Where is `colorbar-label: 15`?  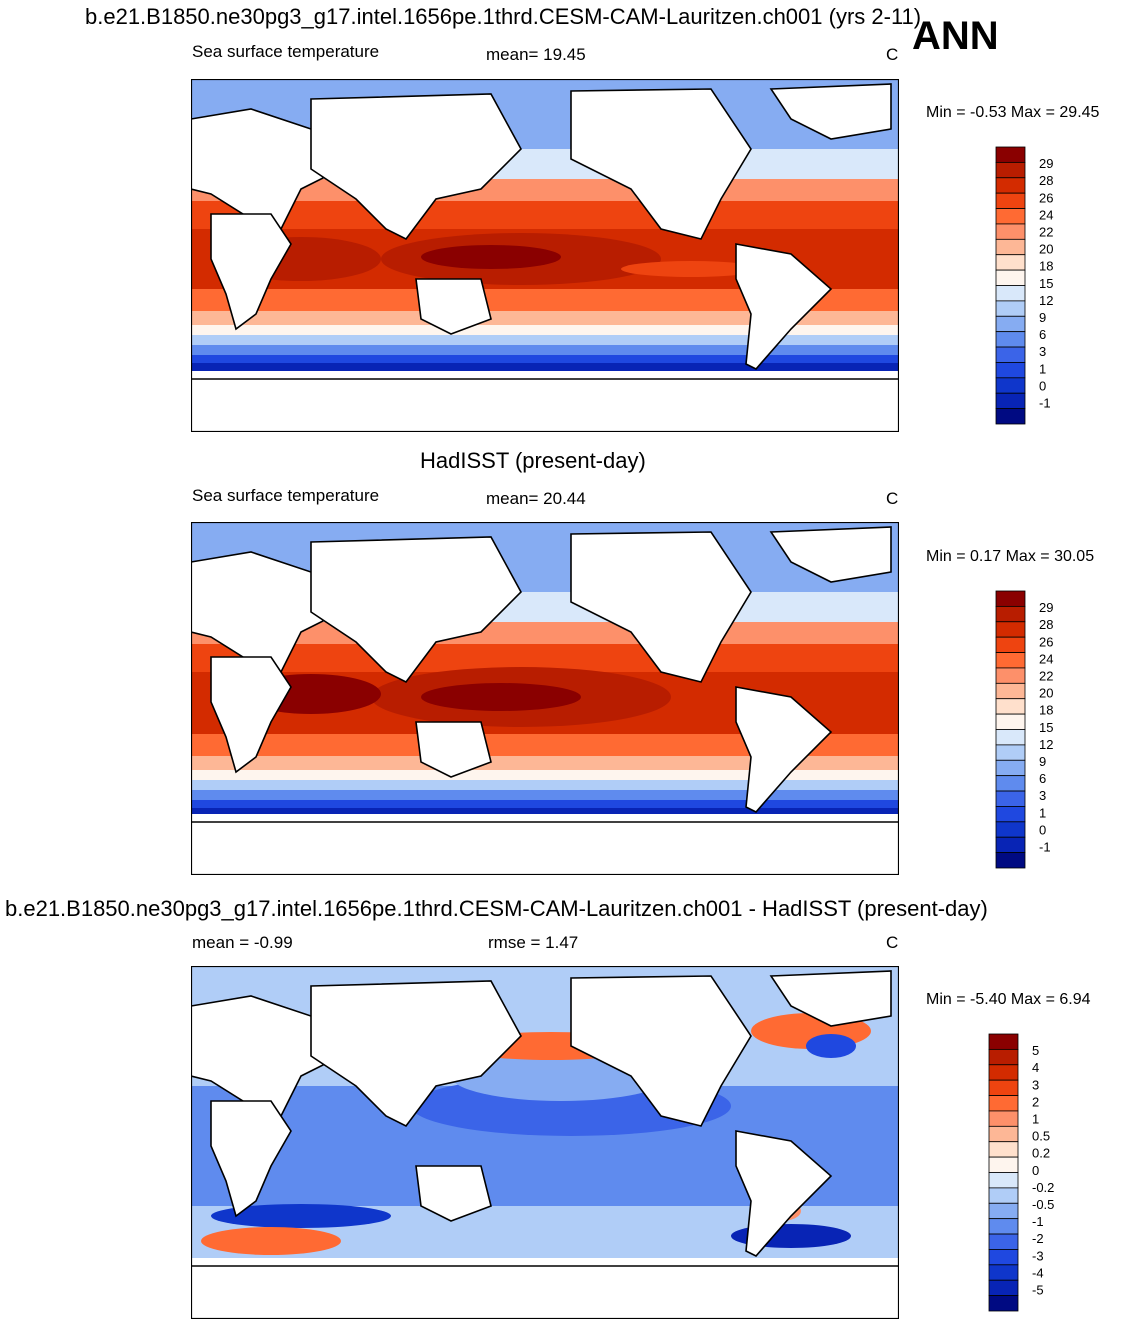 colorbar-label: 15 is located at coordinates (1046, 727).